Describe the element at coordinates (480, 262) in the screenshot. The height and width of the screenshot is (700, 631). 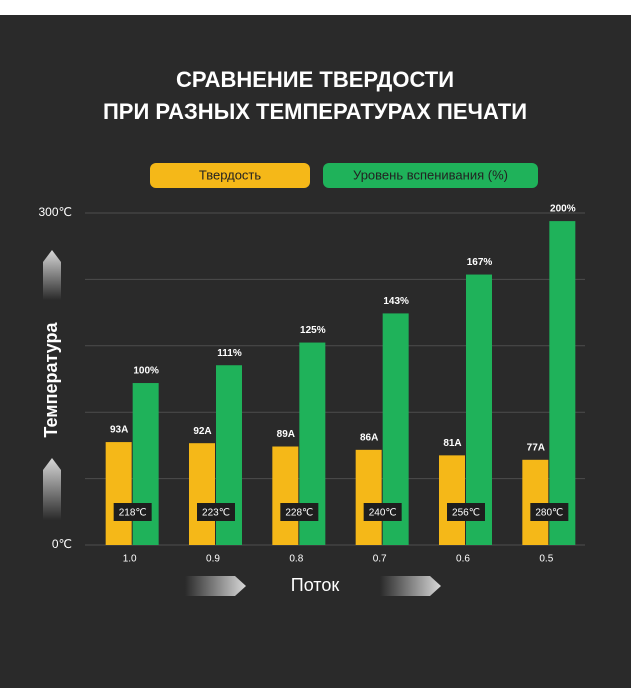
I see `value-label: 167%` at that location.